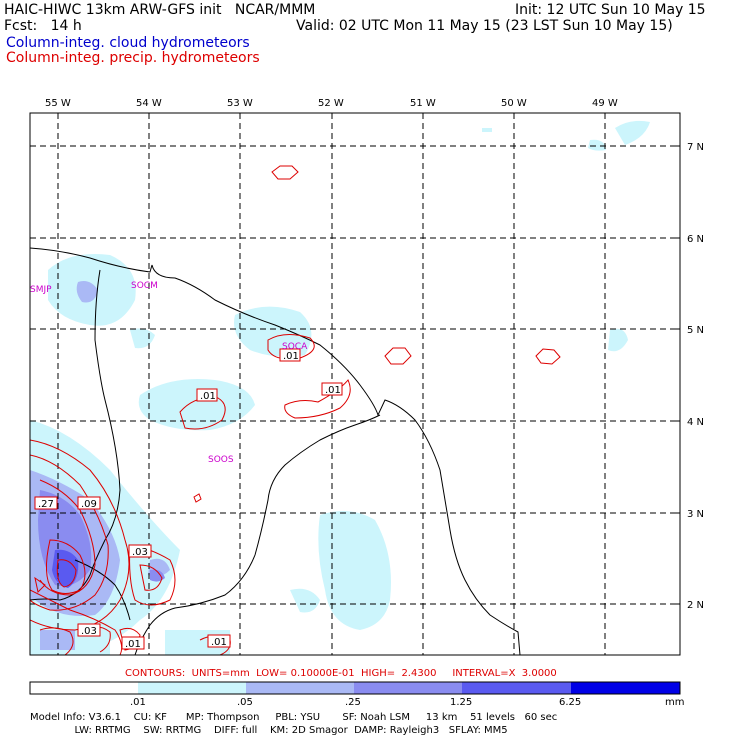 The height and width of the screenshot is (740, 740). I want to click on lon-label: 50 W, so click(514, 103).